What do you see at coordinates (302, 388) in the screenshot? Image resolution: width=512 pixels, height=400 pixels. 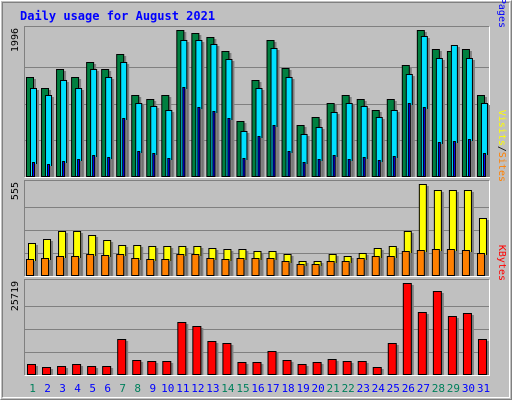 I see `x-tick-label: 19` at bounding box center [302, 388].